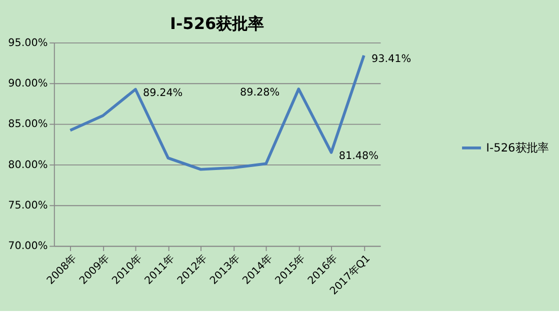  I want to click on y-tick-label: 75.00%, so click(28, 205).